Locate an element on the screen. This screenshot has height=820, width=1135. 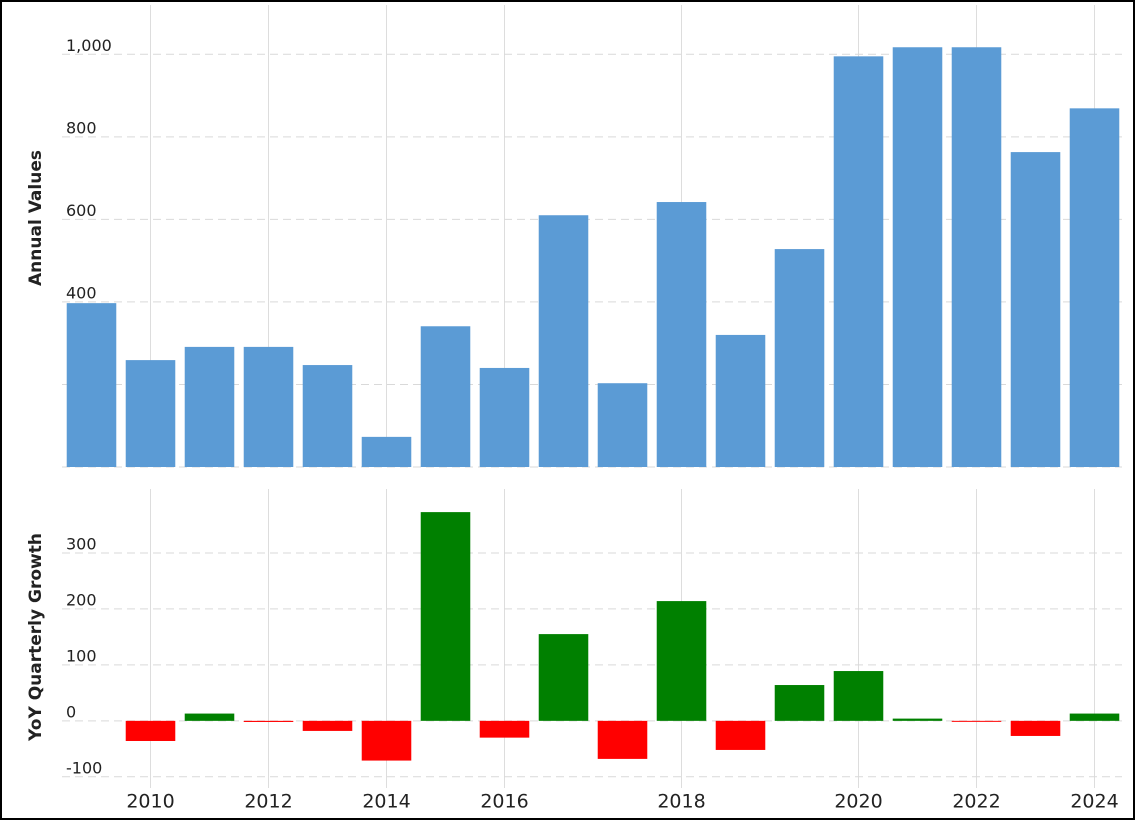
y-axis-label: Annual Values is located at coordinates (36, 218).